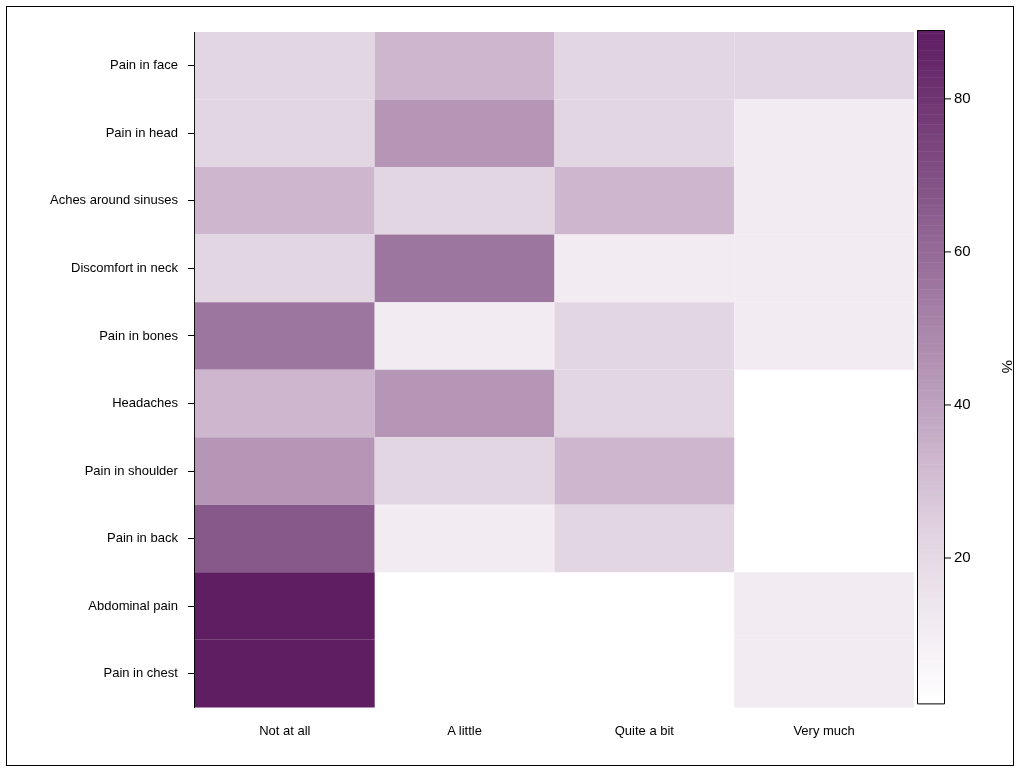 The width and height of the screenshot is (1022, 775). Describe the element at coordinates (139, 335) in the screenshot. I see `y-tick-label: Pain in bones` at that location.